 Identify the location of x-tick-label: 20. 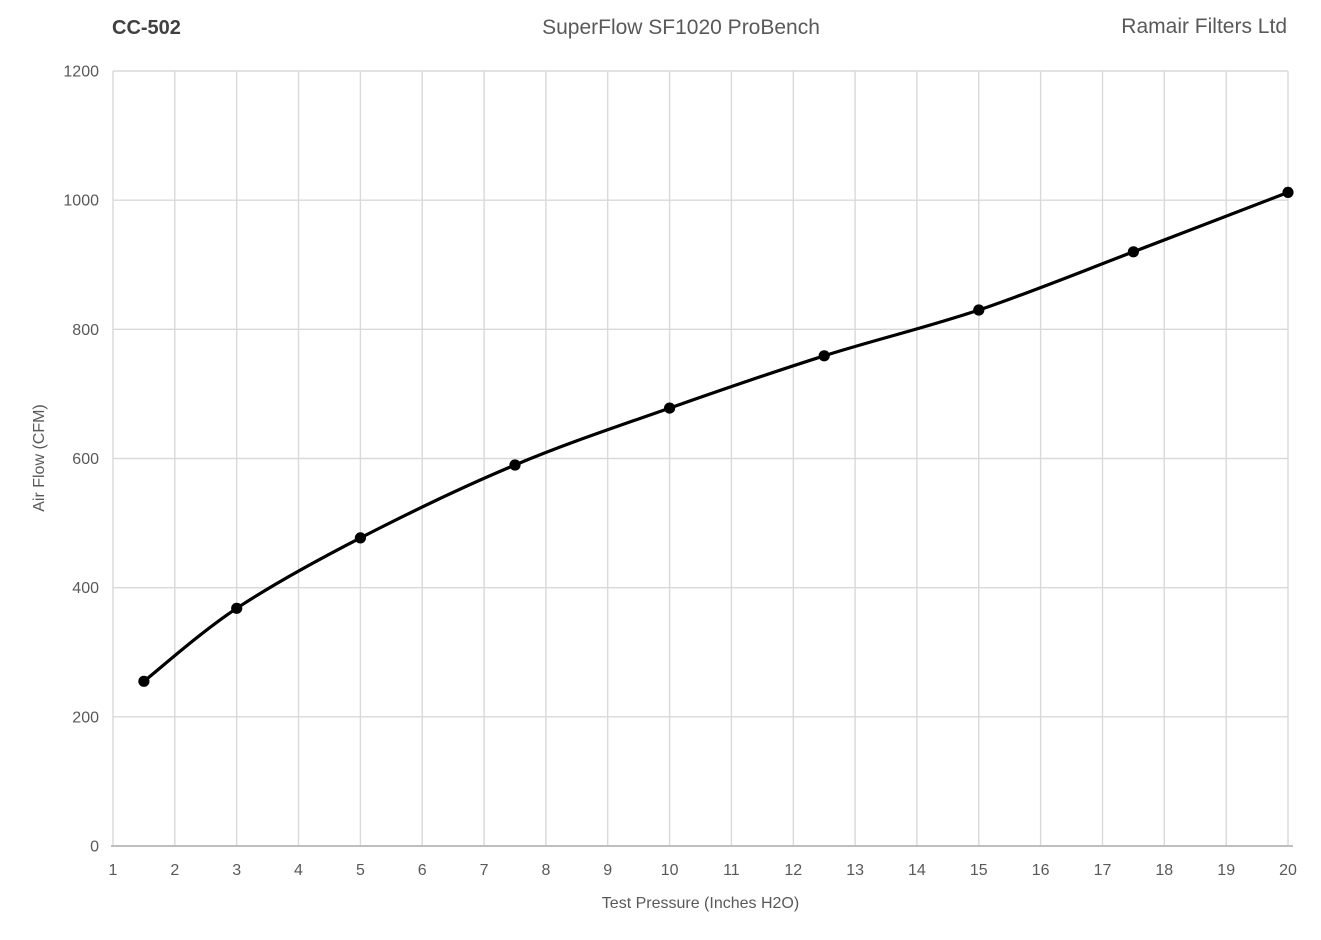
(1288, 870).